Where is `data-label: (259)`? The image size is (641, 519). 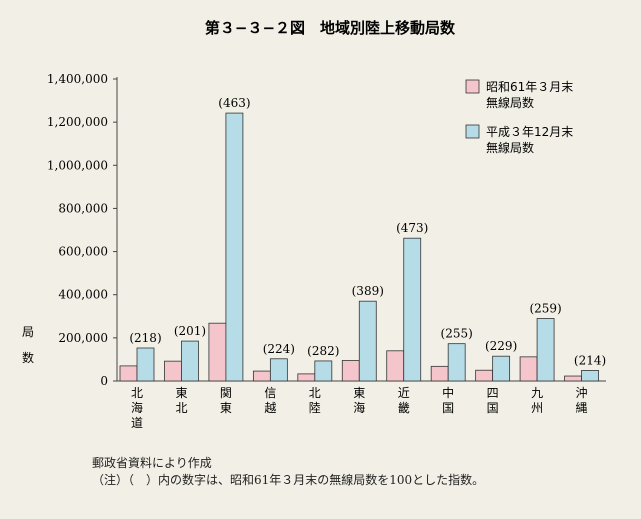
data-label: (259) is located at coordinates (545, 308).